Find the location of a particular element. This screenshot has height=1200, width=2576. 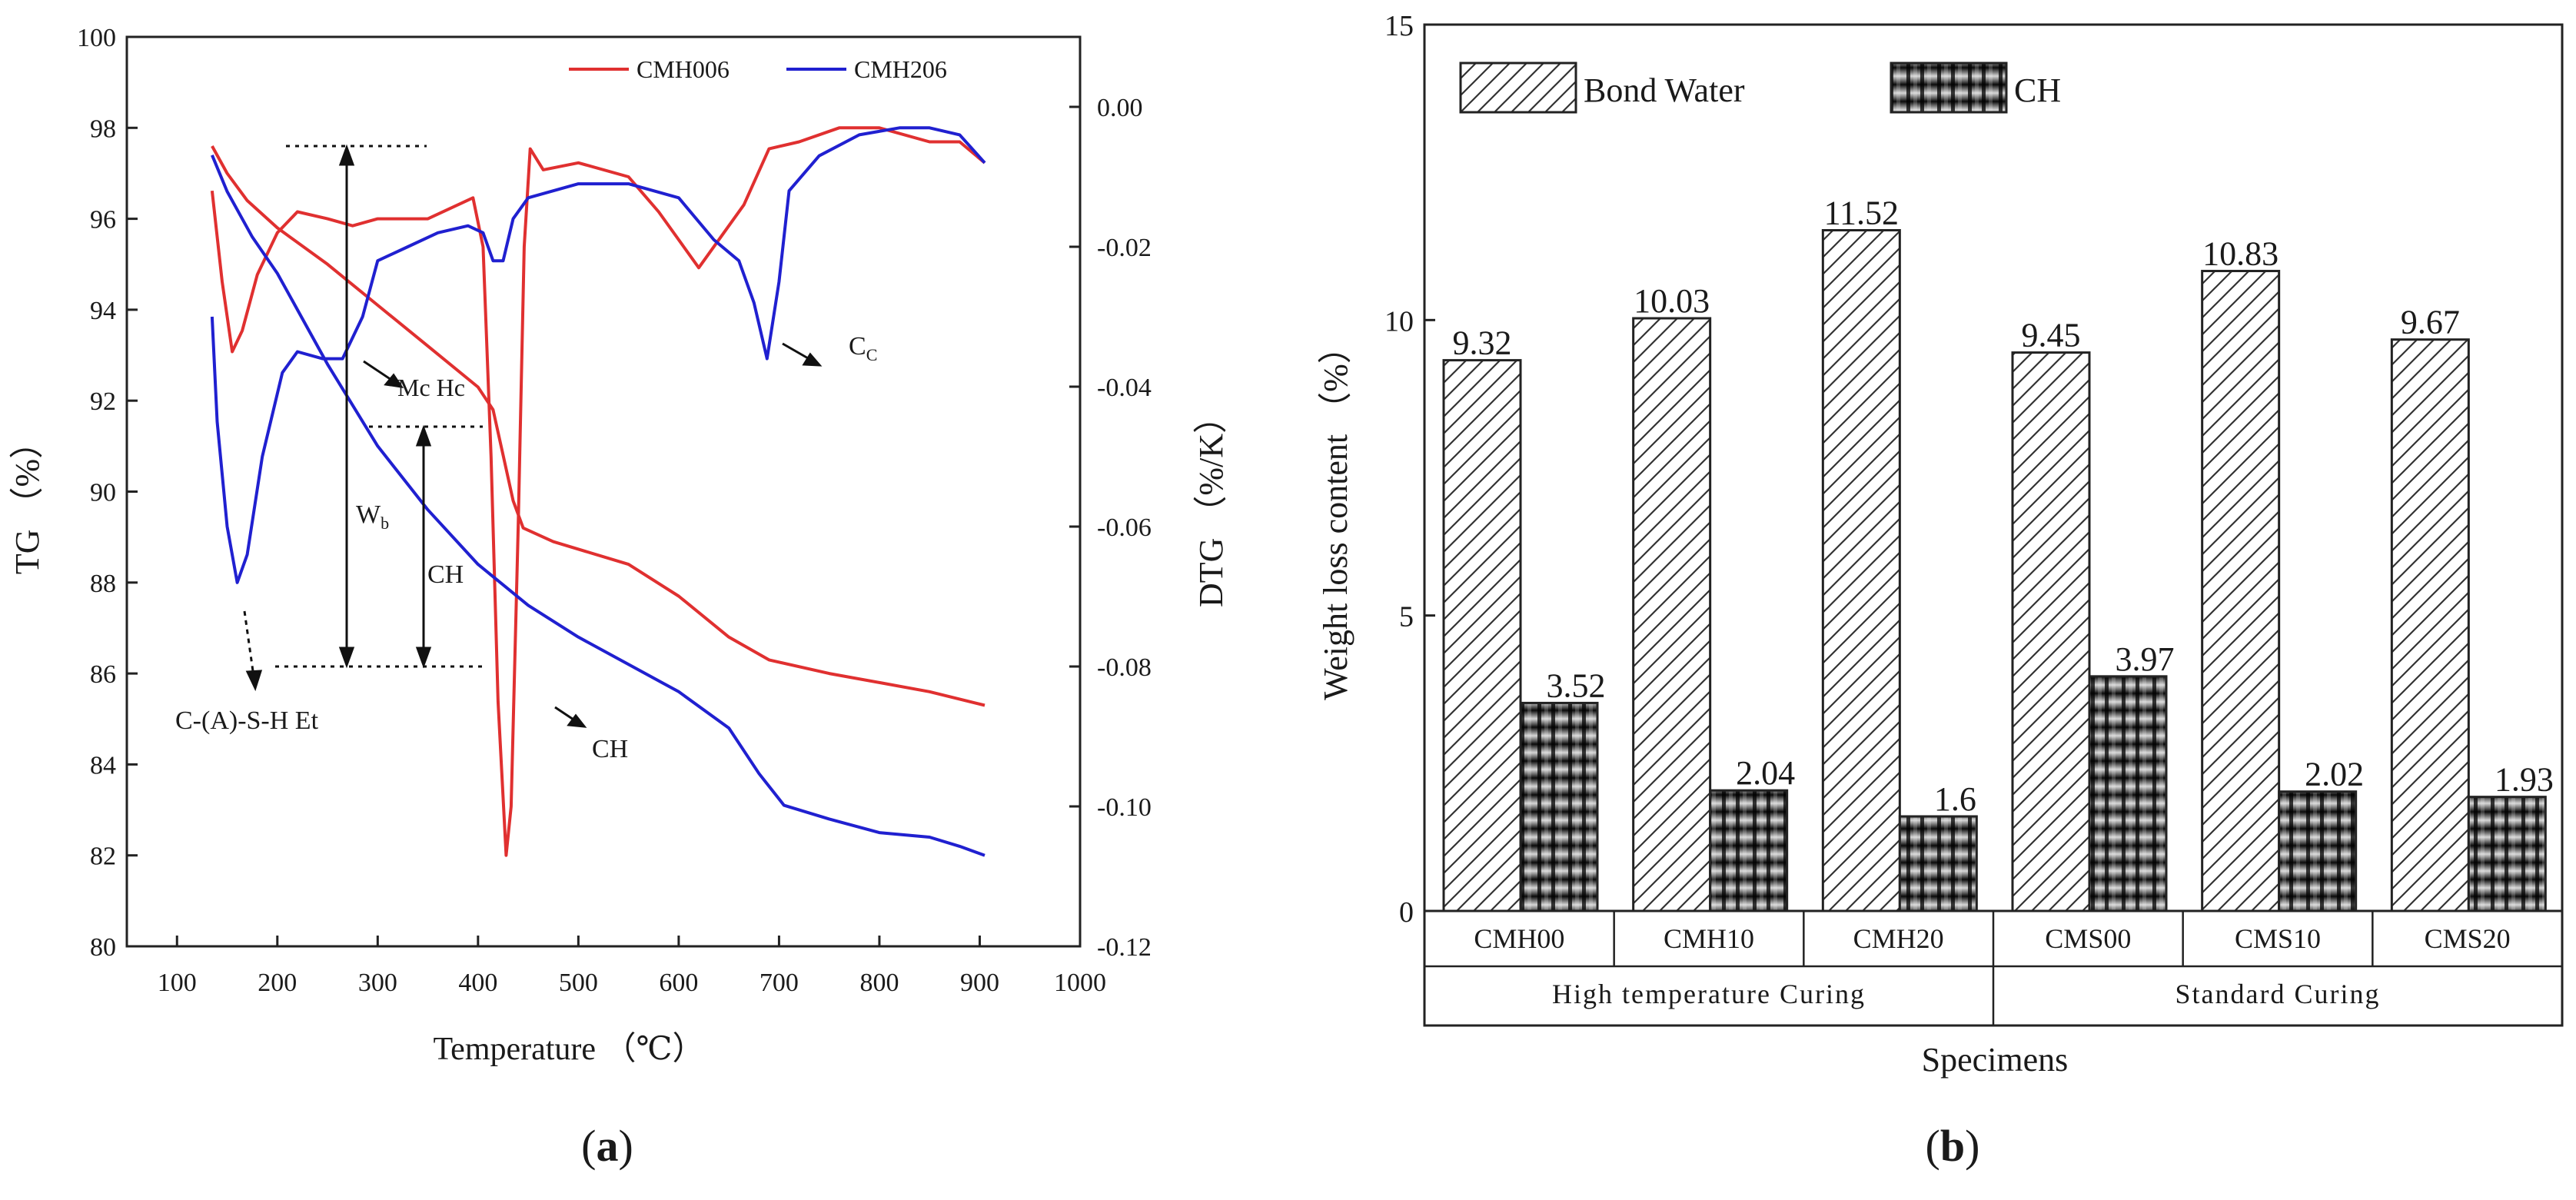

y-left-tick-label: 80 is located at coordinates (103, 947).